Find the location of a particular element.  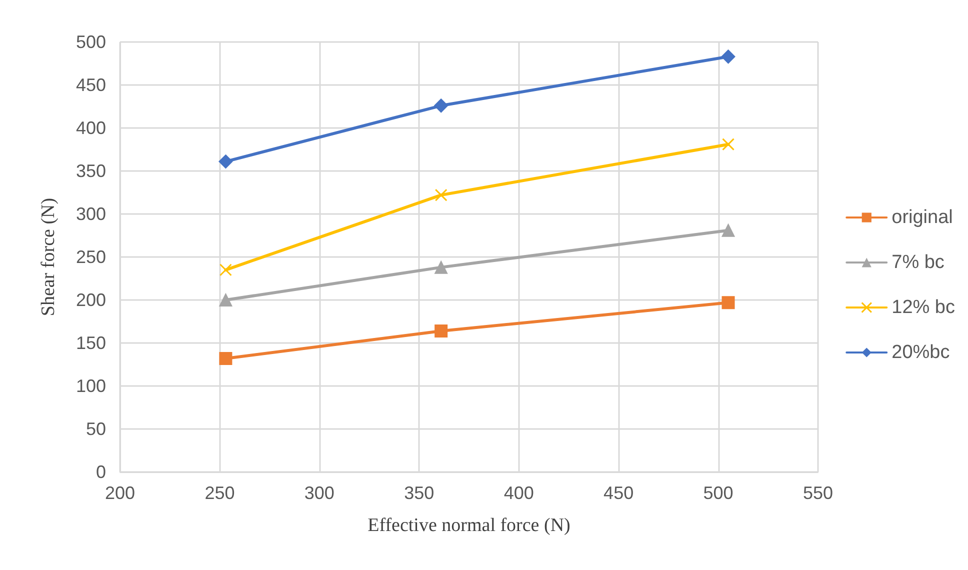

y-tick-label: 400 is located at coordinates (91, 128).